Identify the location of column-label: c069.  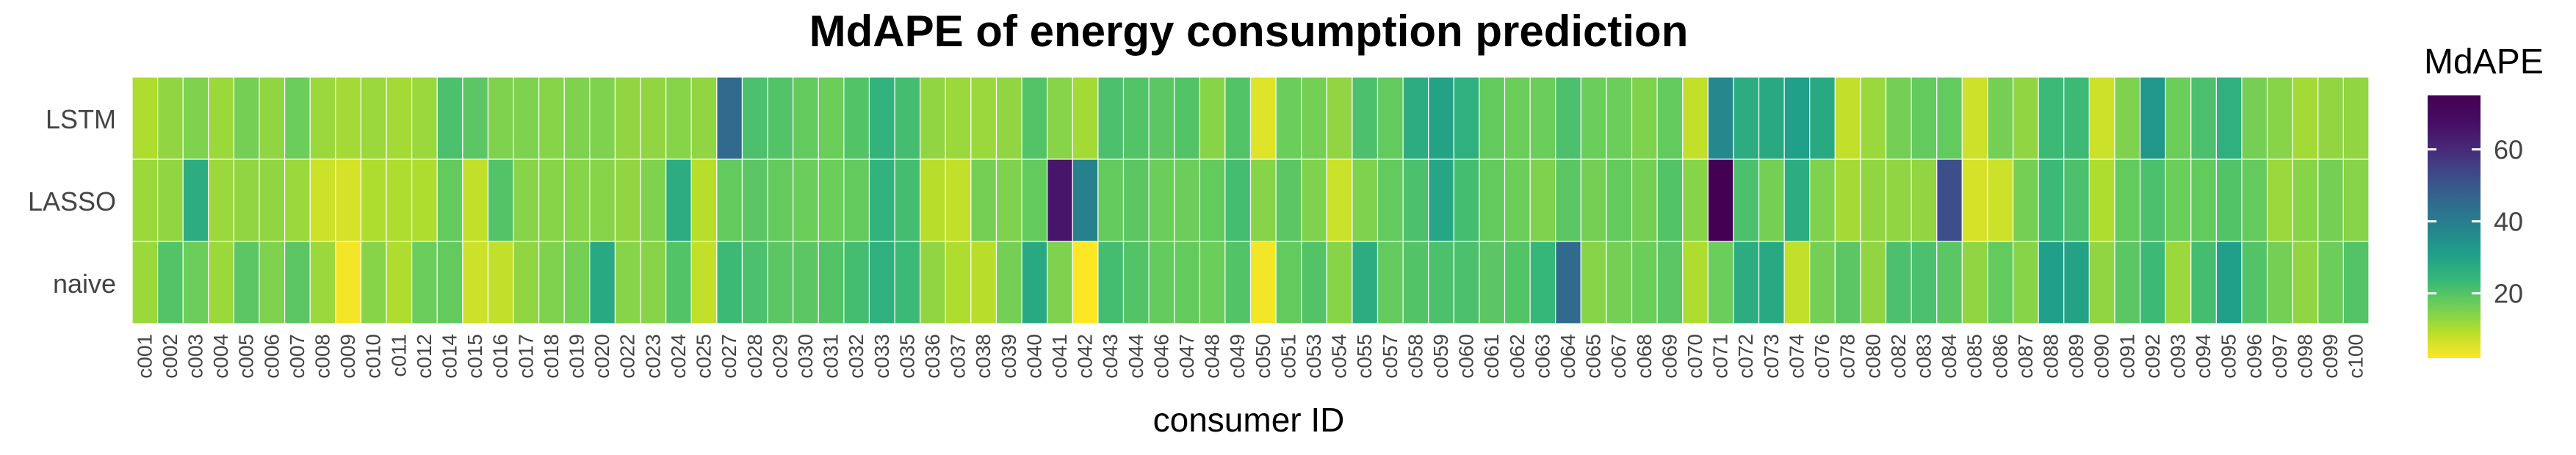
(1669, 356).